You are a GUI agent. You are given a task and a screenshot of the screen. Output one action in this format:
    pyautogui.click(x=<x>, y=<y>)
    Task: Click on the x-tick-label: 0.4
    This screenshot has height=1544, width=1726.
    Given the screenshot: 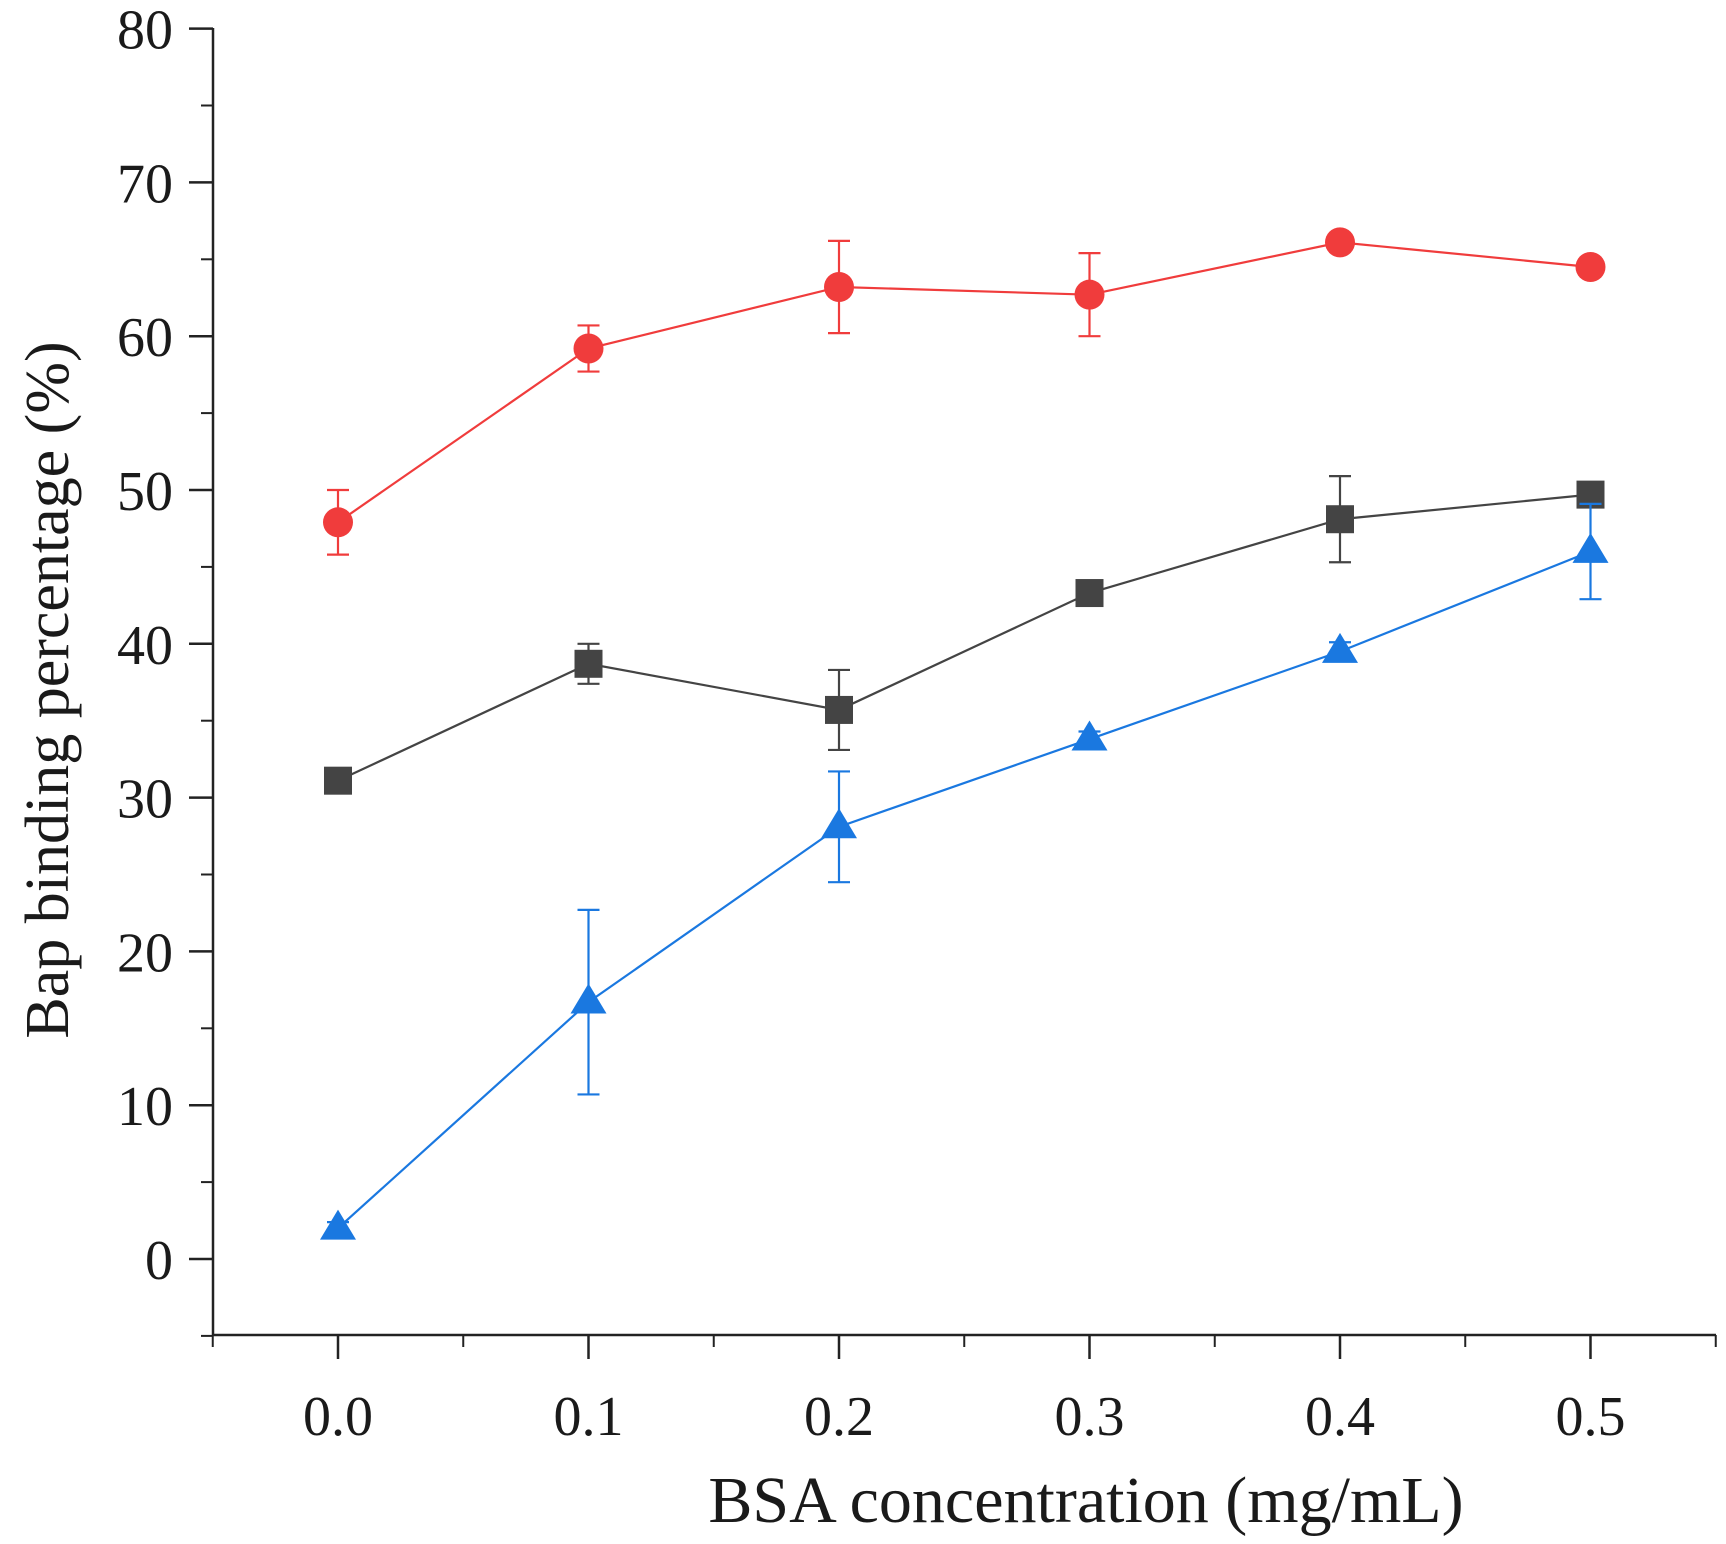 What is the action you would take?
    pyautogui.click(x=1340, y=1417)
    